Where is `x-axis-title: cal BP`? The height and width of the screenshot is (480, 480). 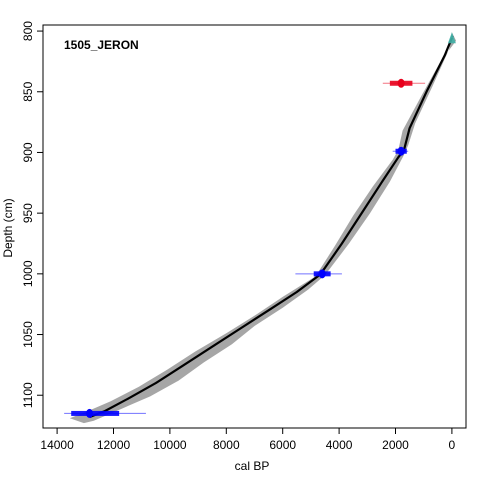 x-axis-title: cal BP is located at coordinates (252, 466).